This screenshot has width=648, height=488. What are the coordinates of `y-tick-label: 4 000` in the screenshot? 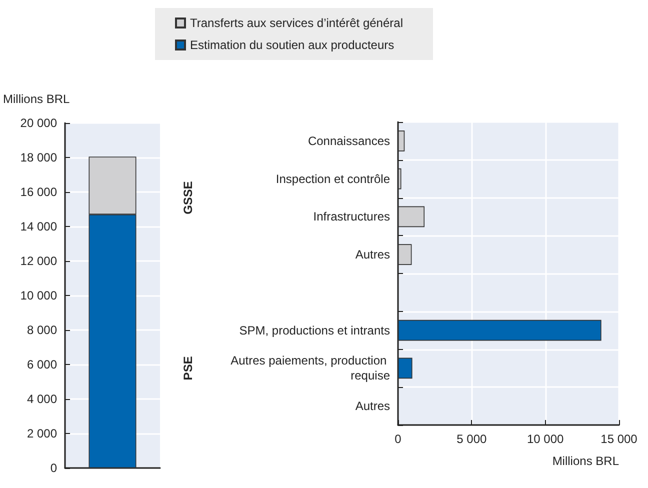 It's located at (42, 399).